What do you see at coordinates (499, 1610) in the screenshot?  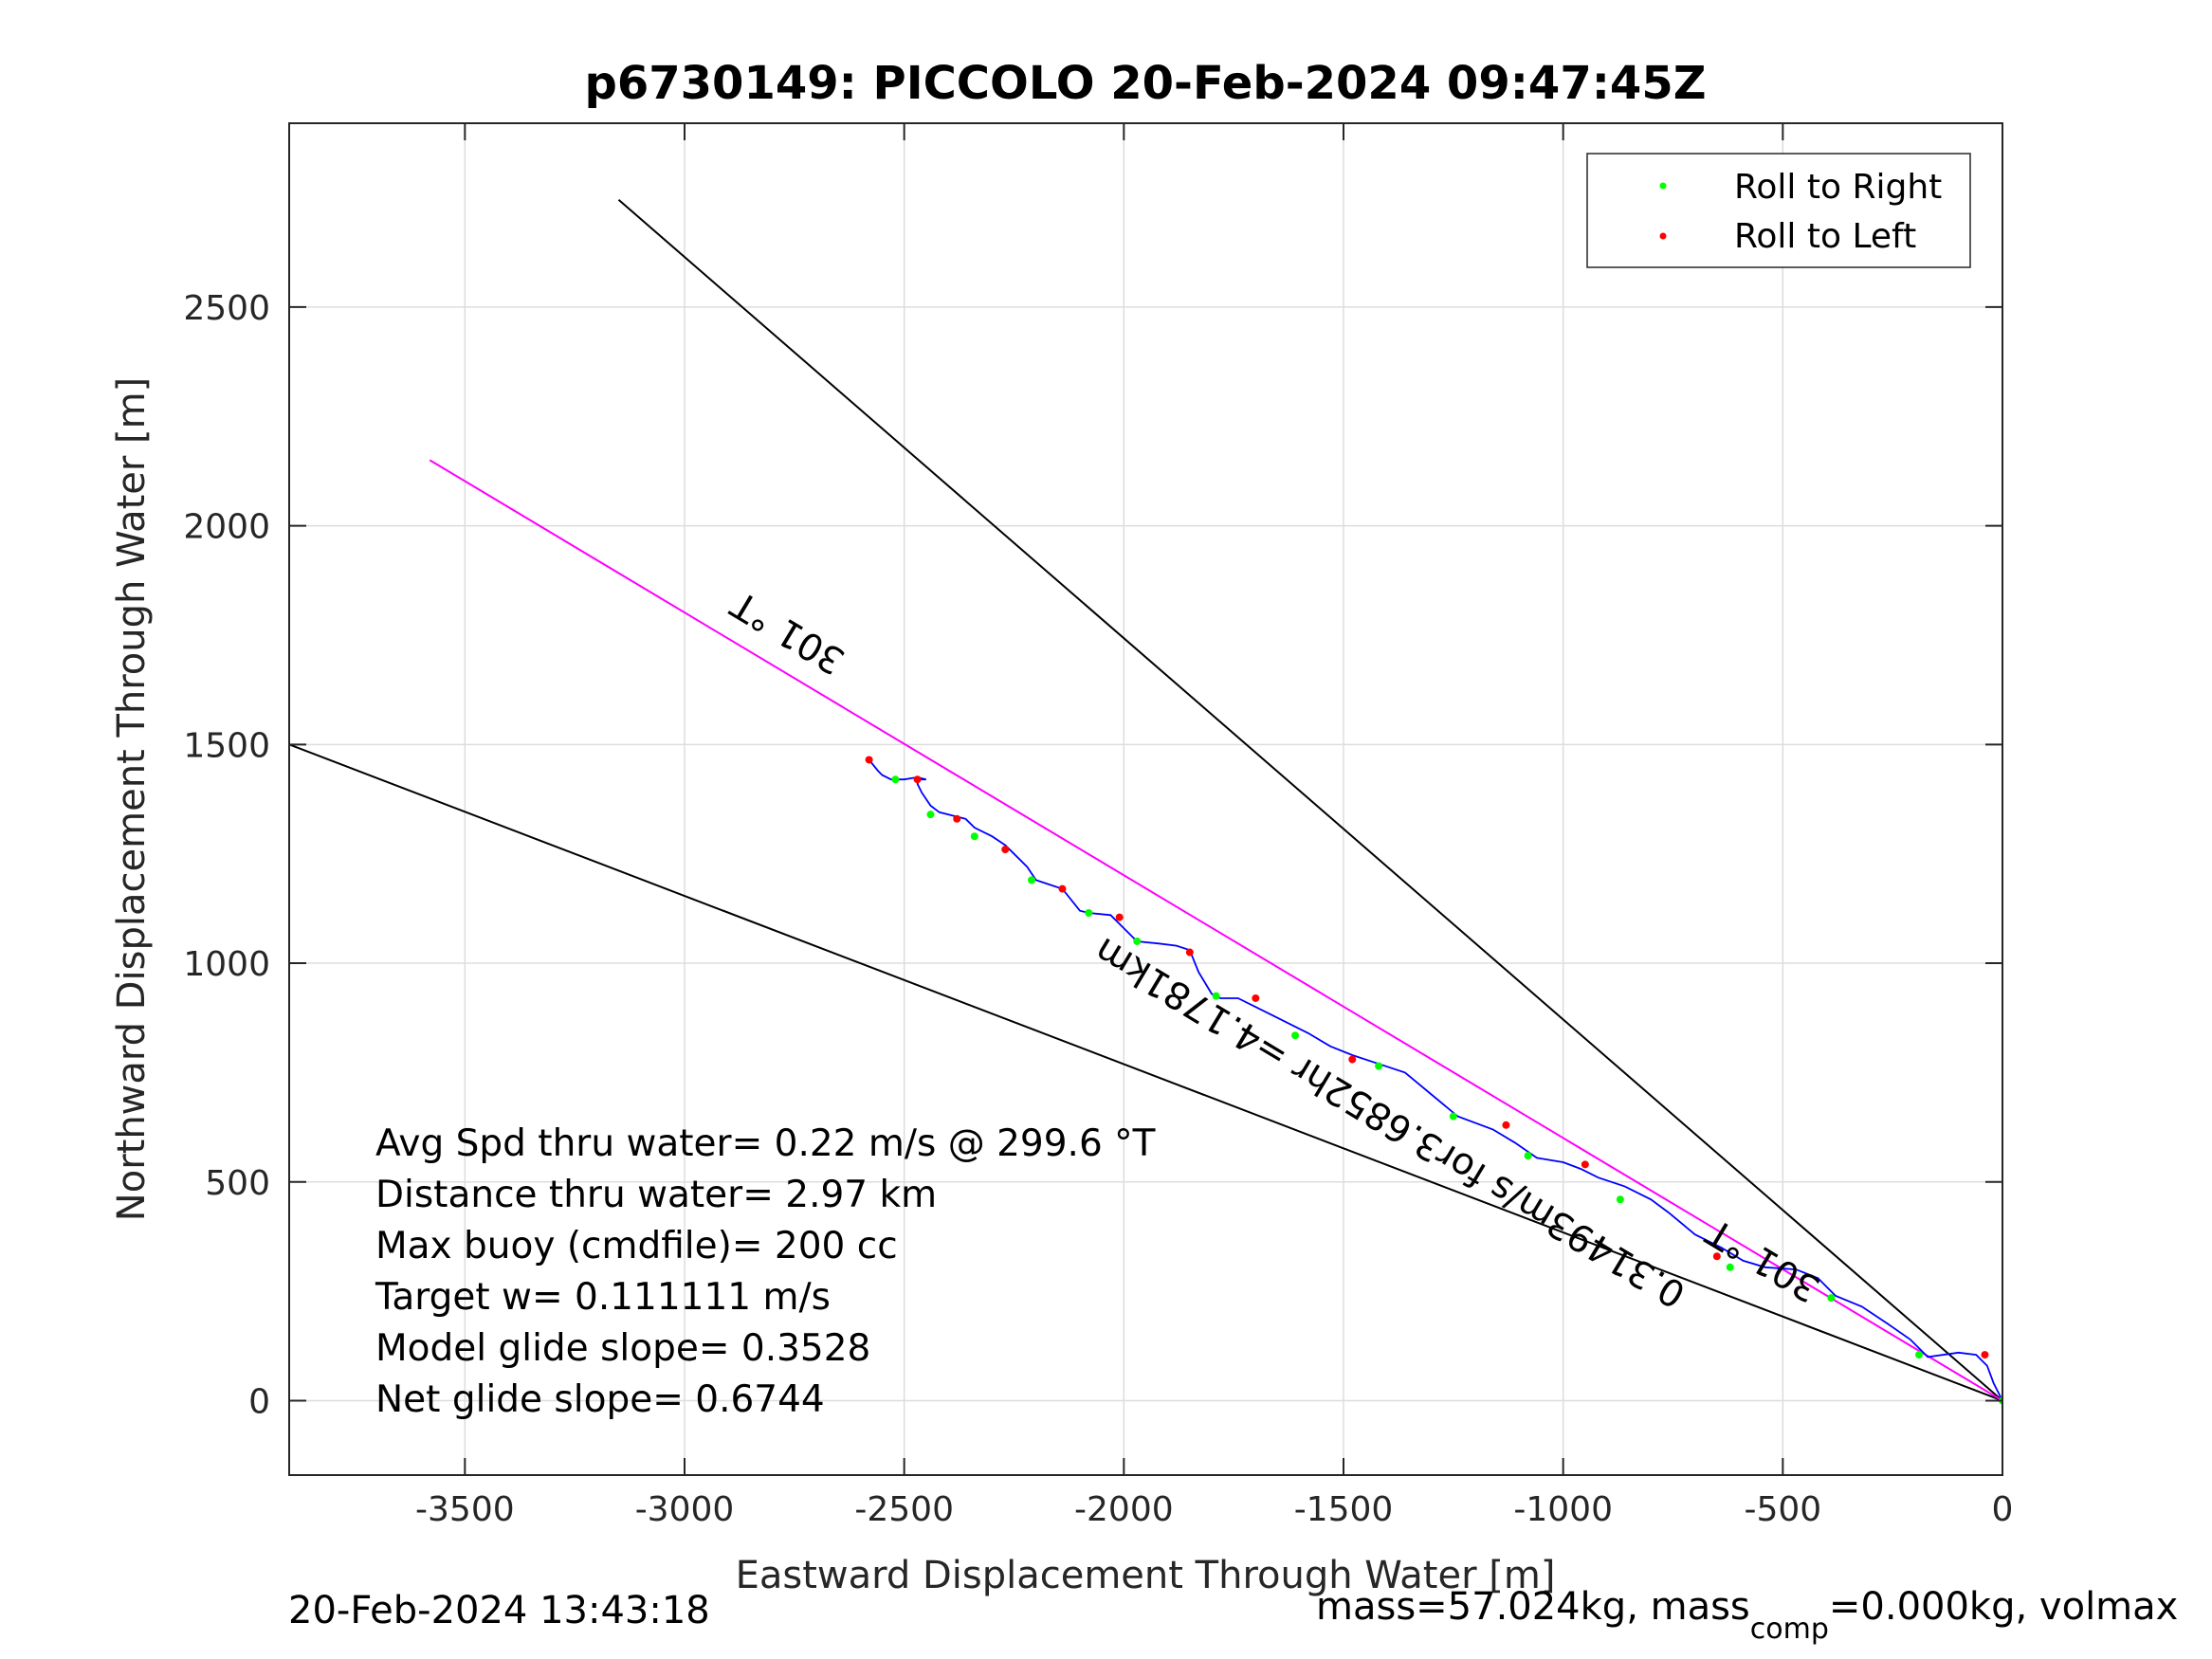 I see `footer-timestamp: 20-Feb-2024 13:43:18` at bounding box center [499, 1610].